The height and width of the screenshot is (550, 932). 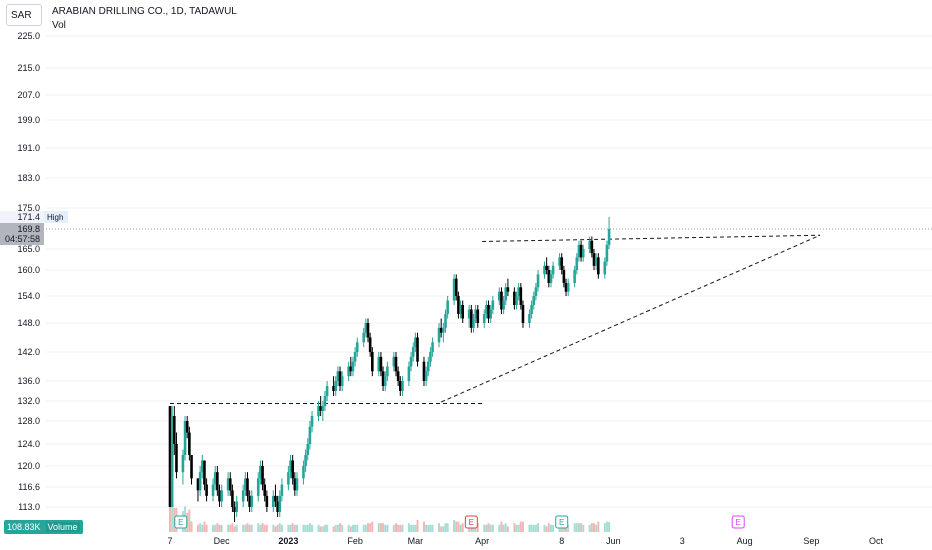 I want to click on time-axis: 7 Dec 2023 Feb Mar Apr 8 Jun 3 Aug Sep Oct, so click(x=525, y=541).